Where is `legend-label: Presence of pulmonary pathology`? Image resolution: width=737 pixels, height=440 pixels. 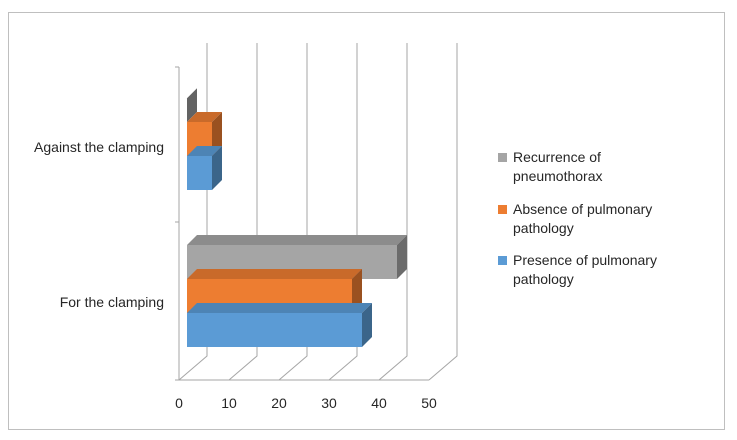 legend-label: Presence of pulmonary pathology is located at coordinates (585, 269).